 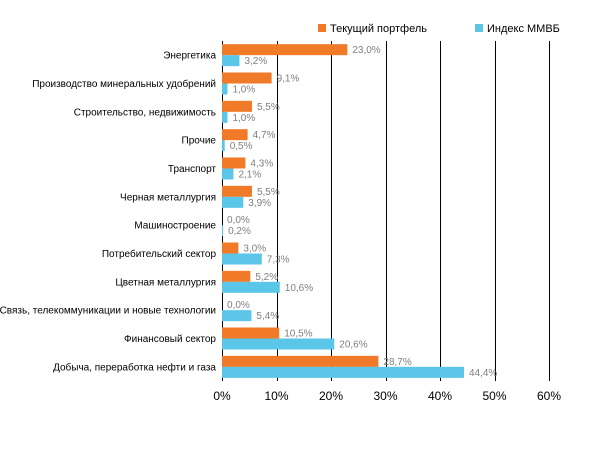 I want to click on x-tick-label: 40%, so click(x=440, y=396).